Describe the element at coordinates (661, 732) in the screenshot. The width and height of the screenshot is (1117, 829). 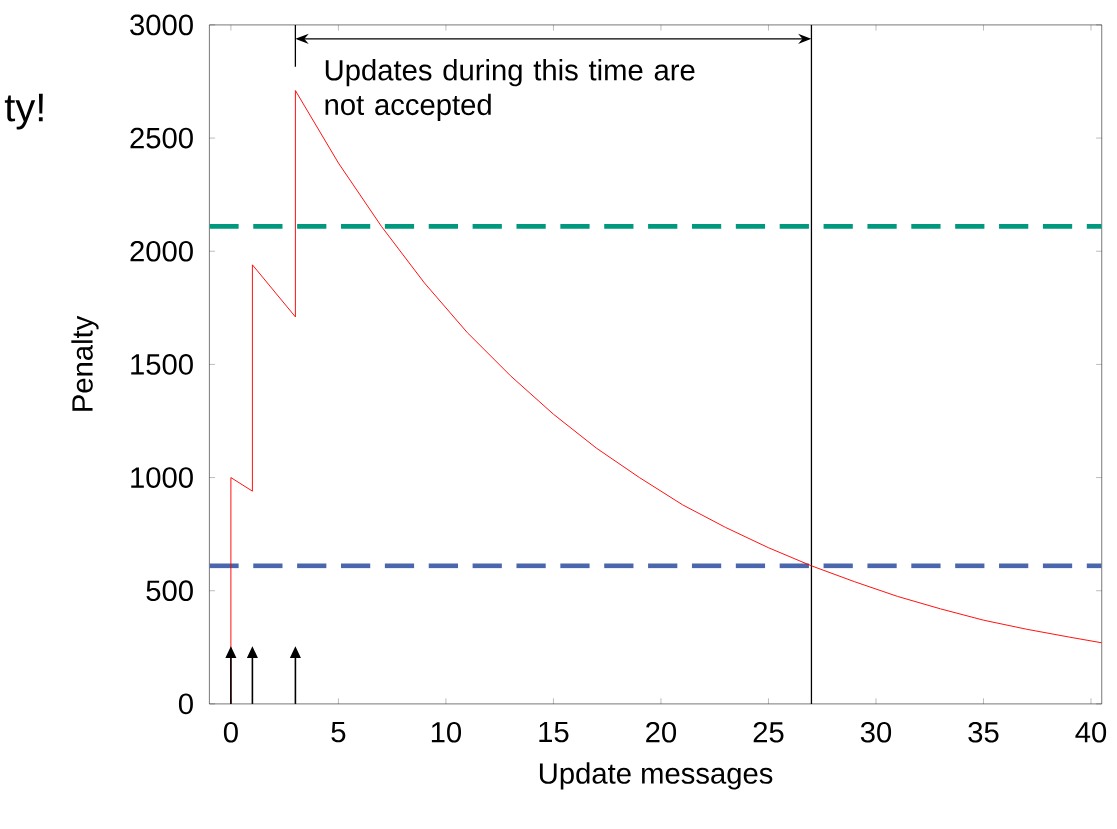
I see `x-tick-label: 20` at that location.